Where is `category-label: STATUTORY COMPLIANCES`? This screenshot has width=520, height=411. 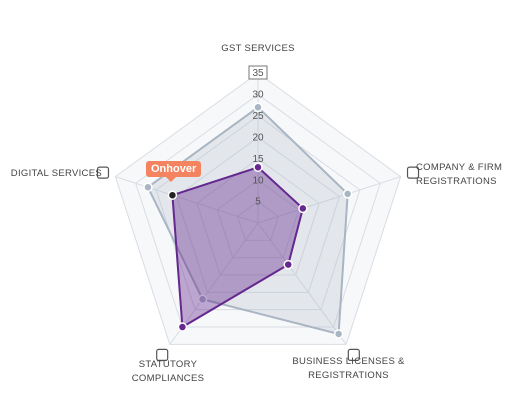
category-label: STATUTORY COMPLIANCES is located at coordinates (168, 371).